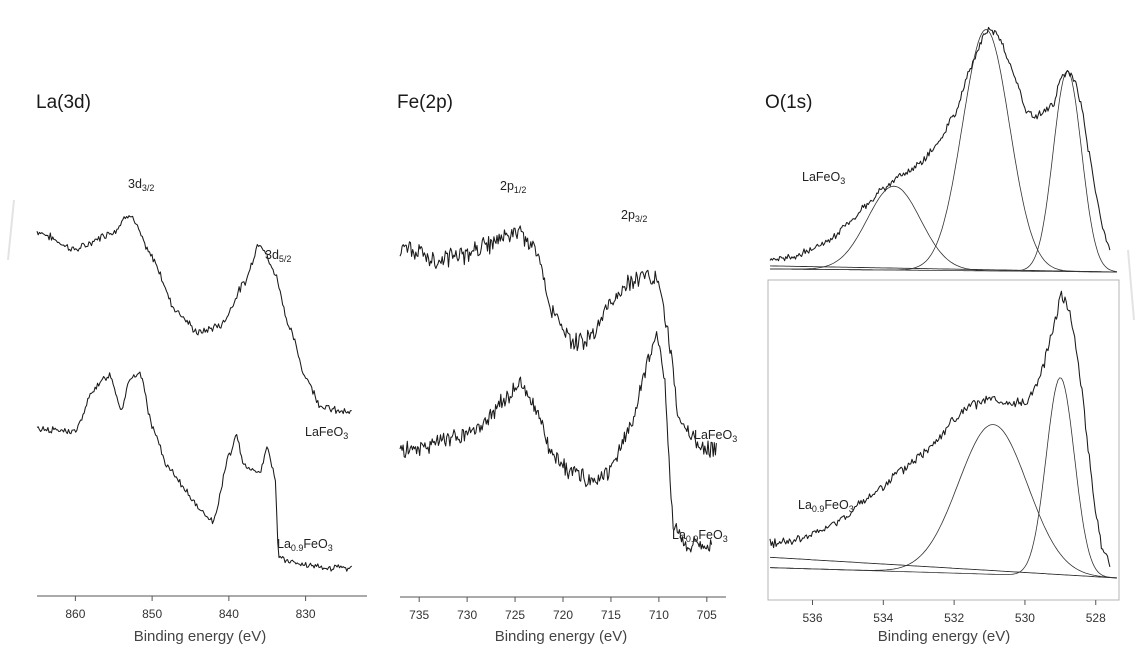 The image size is (1138, 650). What do you see at coordinates (707, 615) in the screenshot?
I see `x-tick-label-fe2p: 705` at bounding box center [707, 615].